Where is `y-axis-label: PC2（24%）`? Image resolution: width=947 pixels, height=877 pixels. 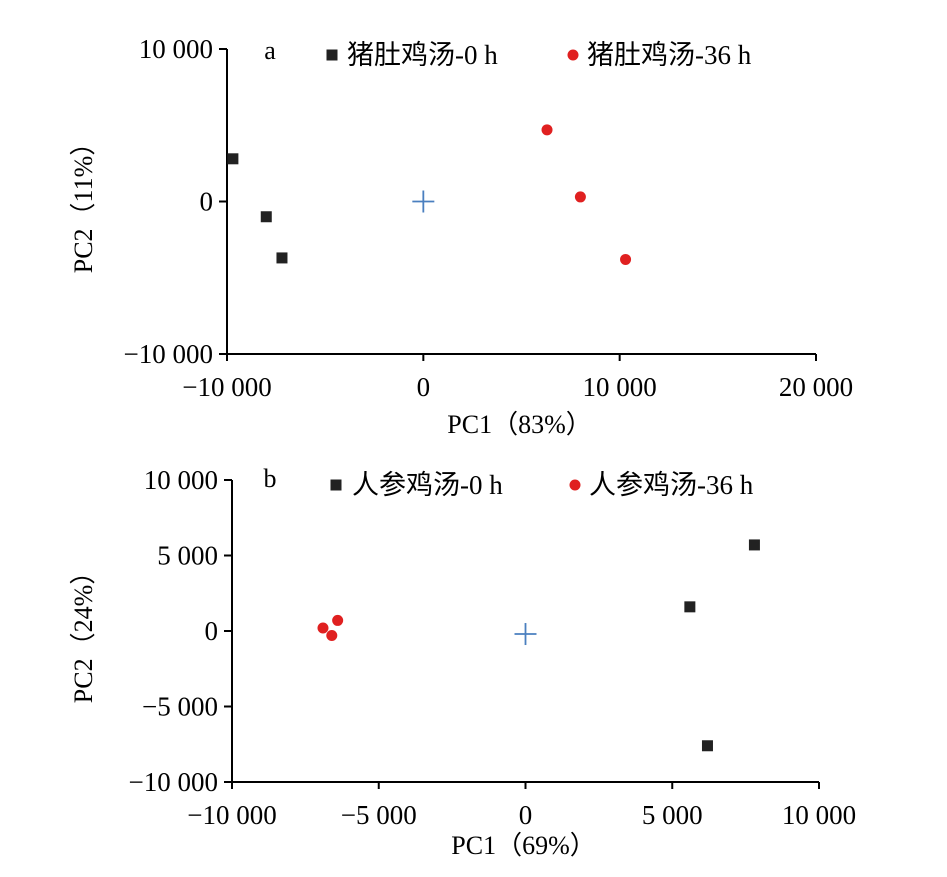 y-axis-label: PC2（24%） is located at coordinates (83, 631).